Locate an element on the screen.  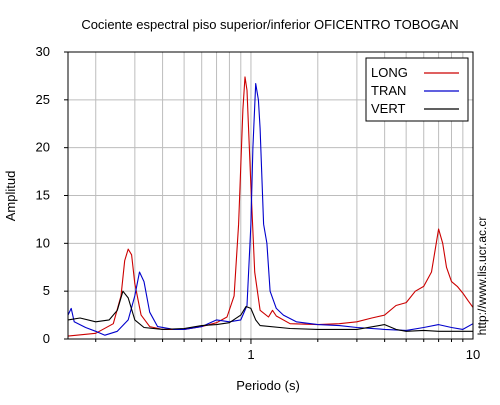
y-axis-label: Amplitud is located at coordinates (10, 196).